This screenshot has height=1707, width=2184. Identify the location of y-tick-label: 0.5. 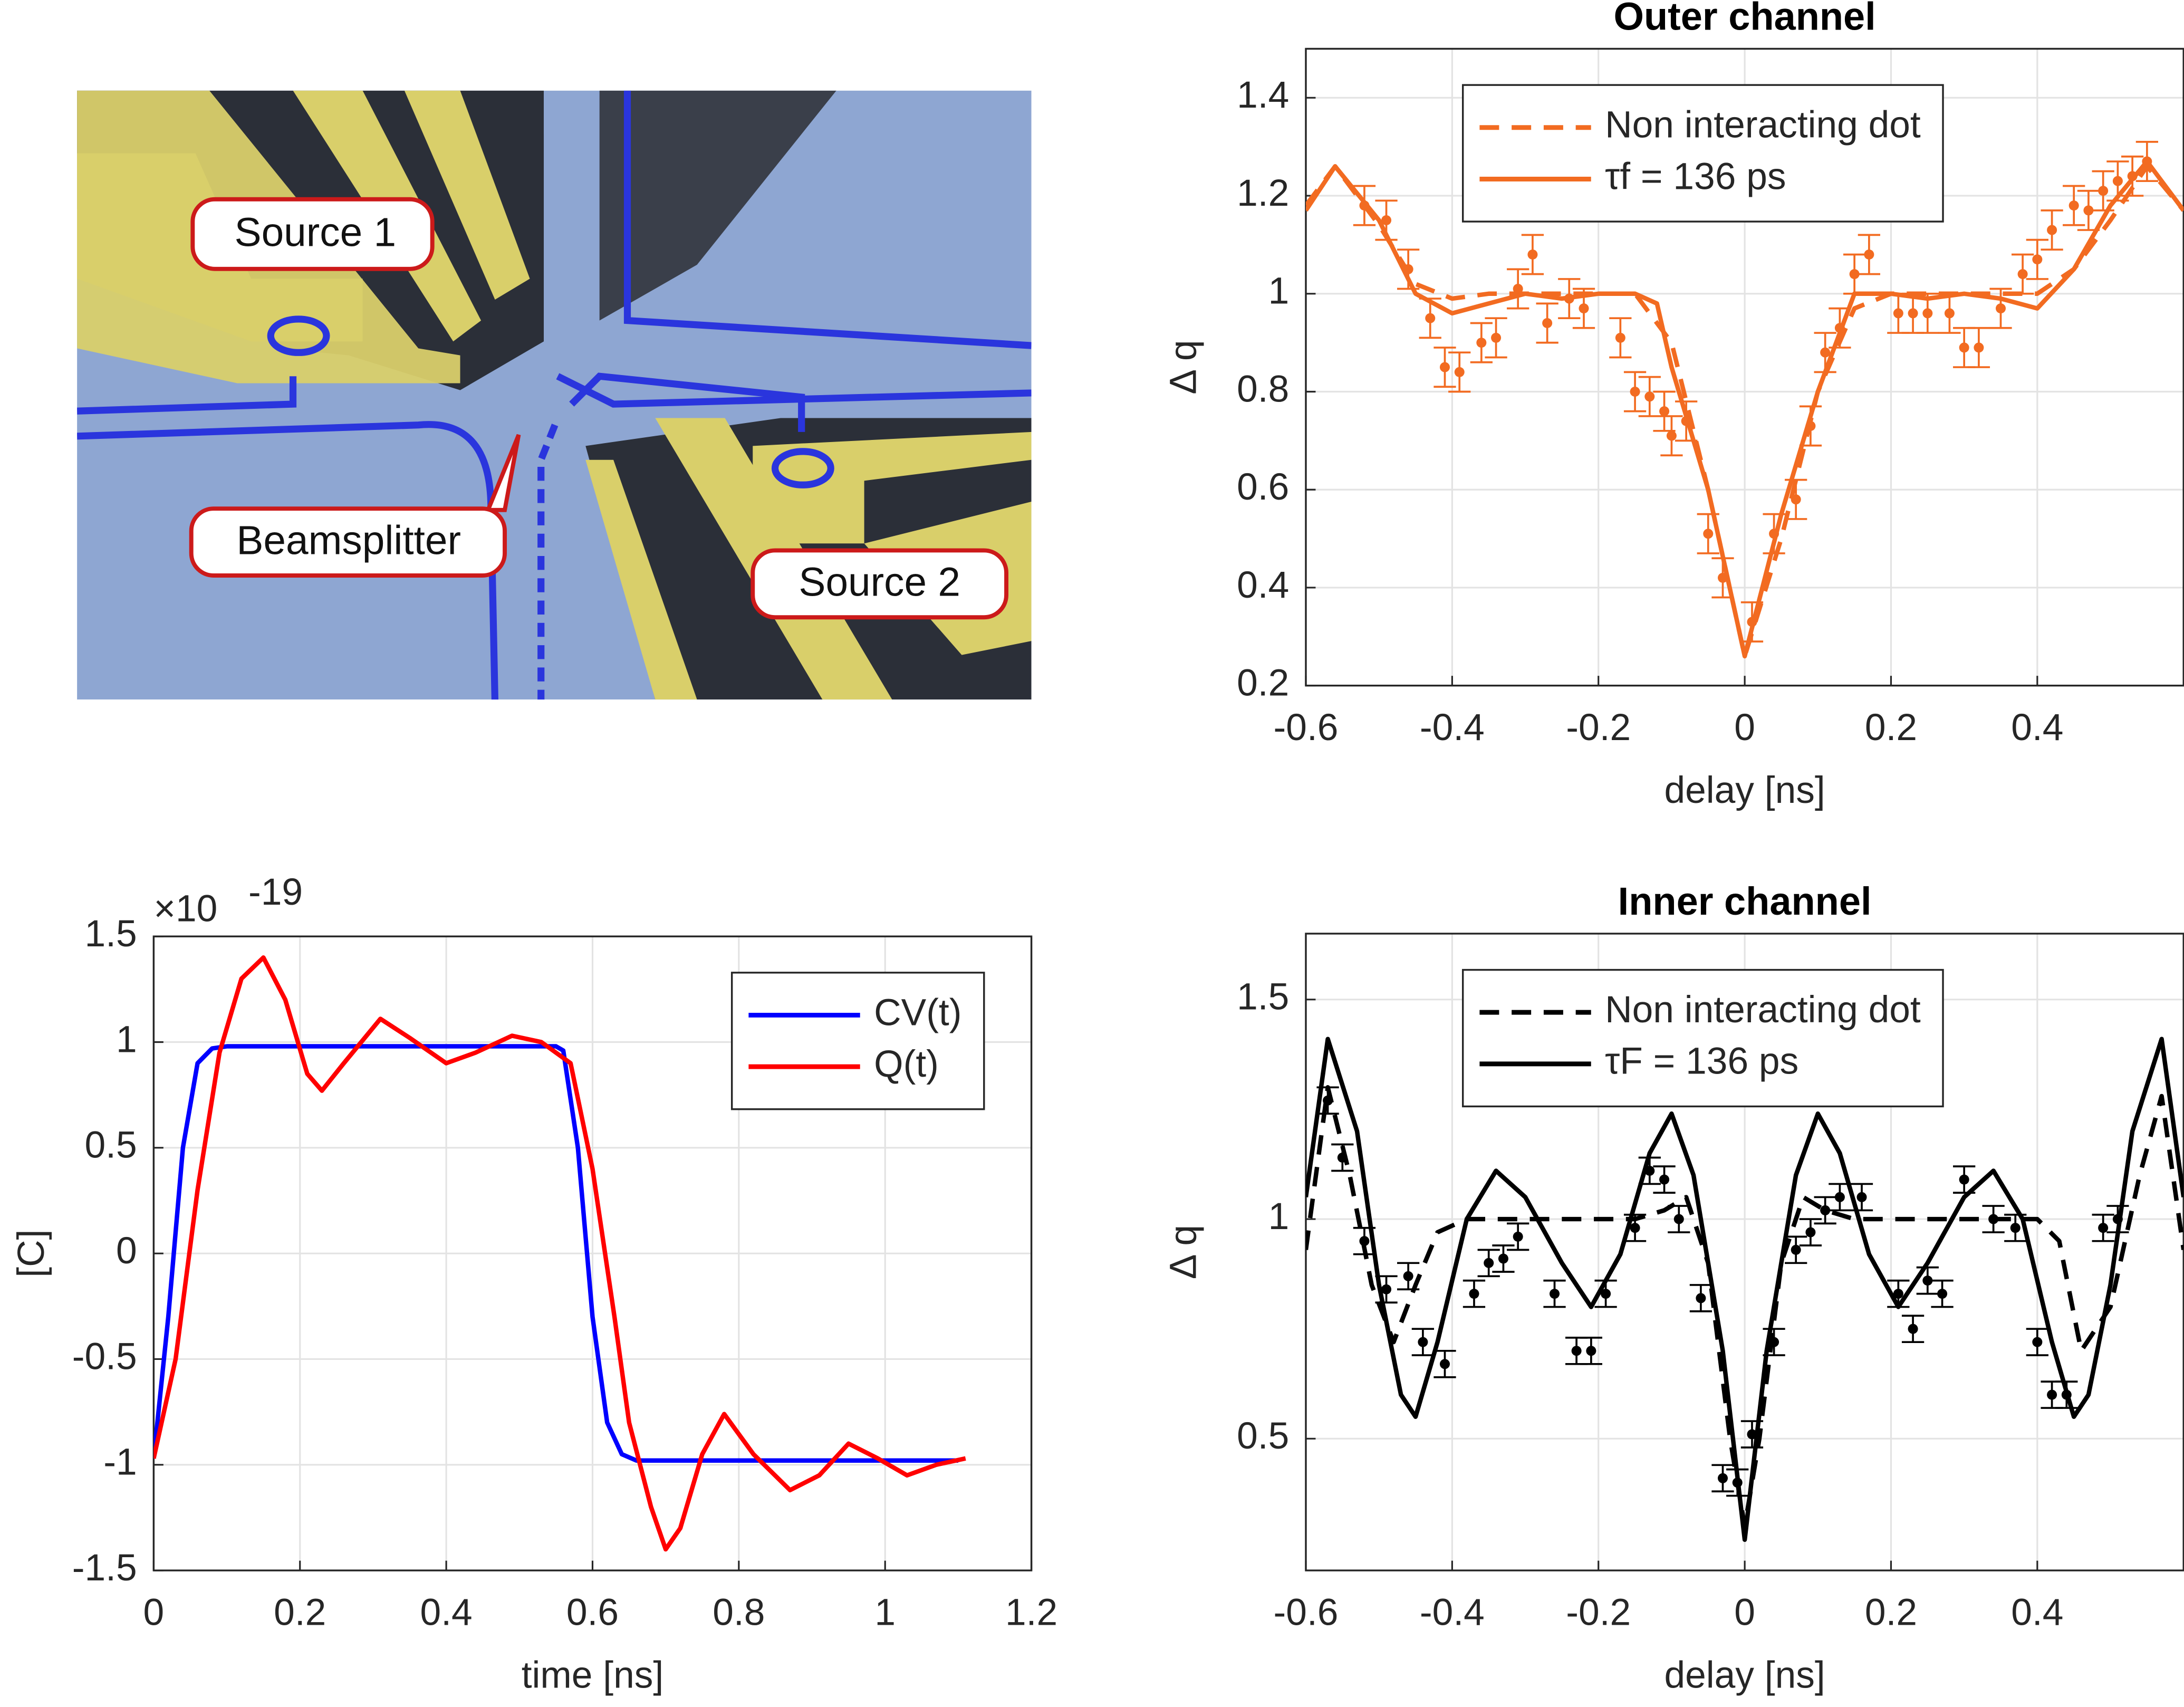
(1263, 1436).